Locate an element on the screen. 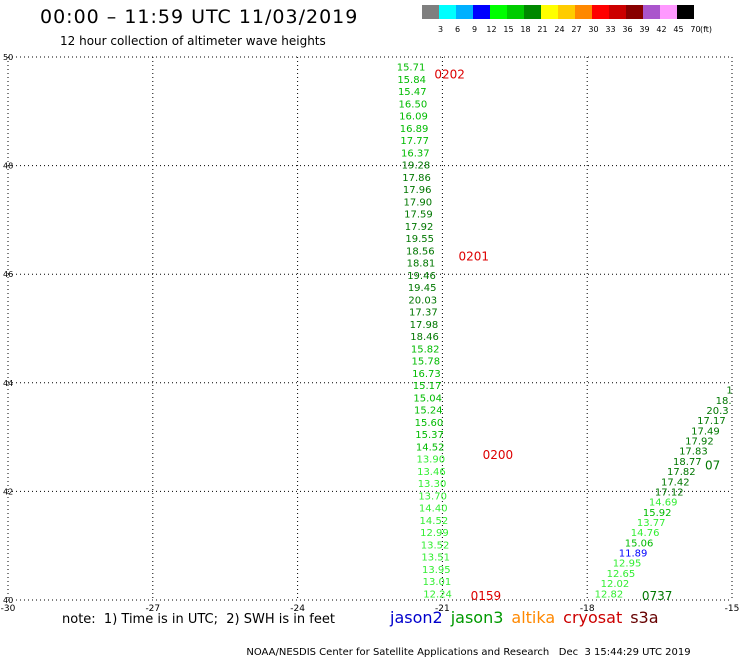 Image resolution: width=740 pixels, height=658 pixels. swh-value: 12.95 is located at coordinates (627, 564).